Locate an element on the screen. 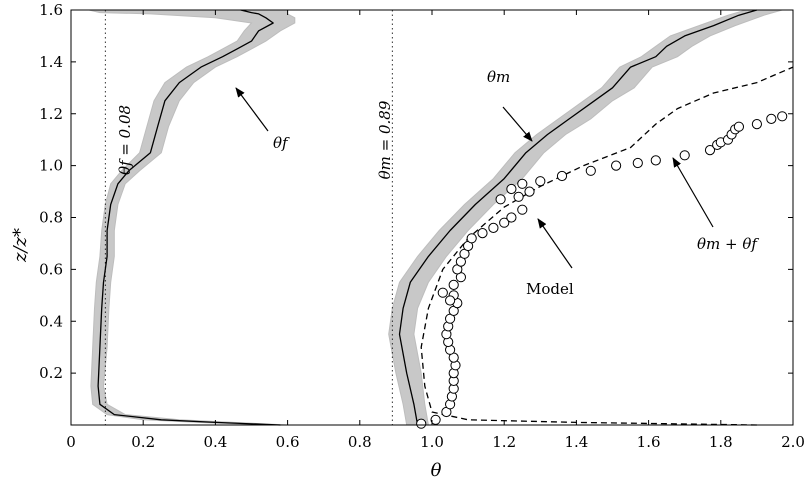 Image resolution: width=807 pixels, height=485 pixels. ref-label-theta-f: θf = 0.08 is located at coordinates (125, 140).